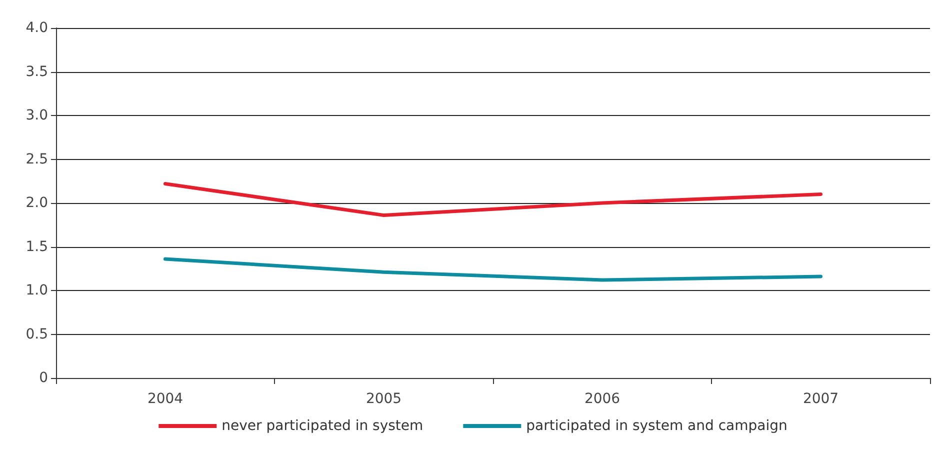  What do you see at coordinates (37, 334) in the screenshot?
I see `y-tick-label: 0.5` at bounding box center [37, 334].